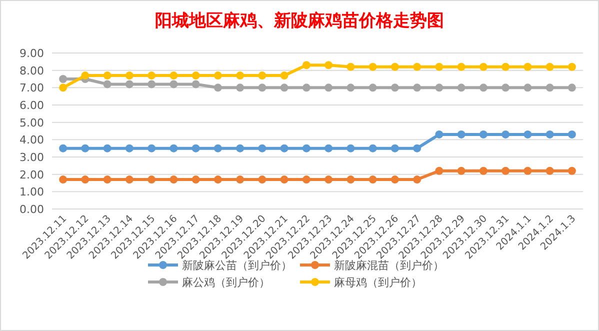 The image size is (599, 331). Describe the element at coordinates (226, 282) in the screenshot. I see `legend-label: 麻公鸡（到户价）` at that location.